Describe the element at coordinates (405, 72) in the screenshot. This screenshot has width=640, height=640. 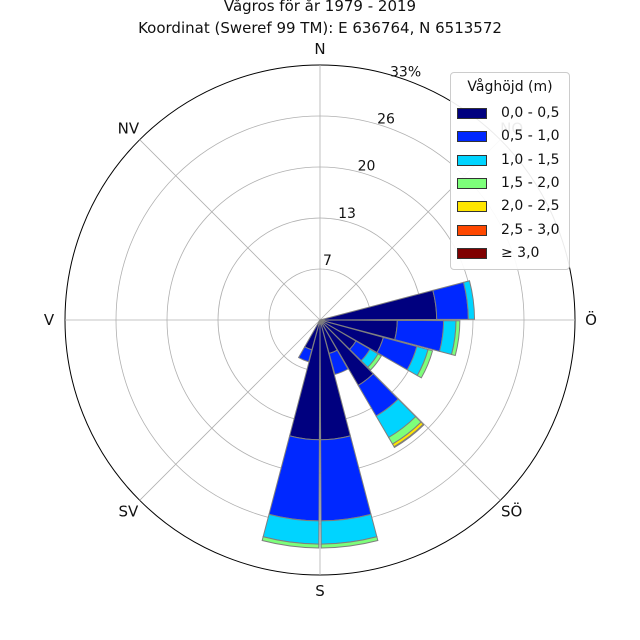
I see `radial-tick-label: 33%` at that location.